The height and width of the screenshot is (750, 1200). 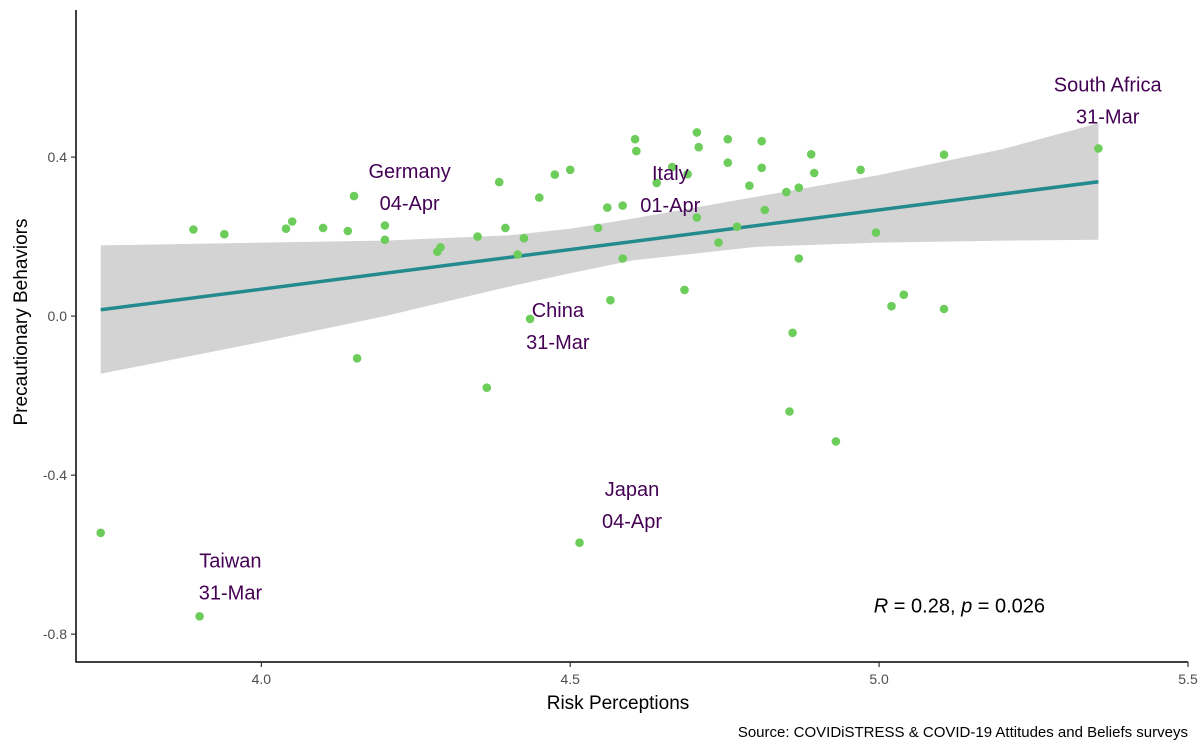 What do you see at coordinates (1008, 606) in the screenshot?
I see `p-value: = 0.026` at bounding box center [1008, 606].